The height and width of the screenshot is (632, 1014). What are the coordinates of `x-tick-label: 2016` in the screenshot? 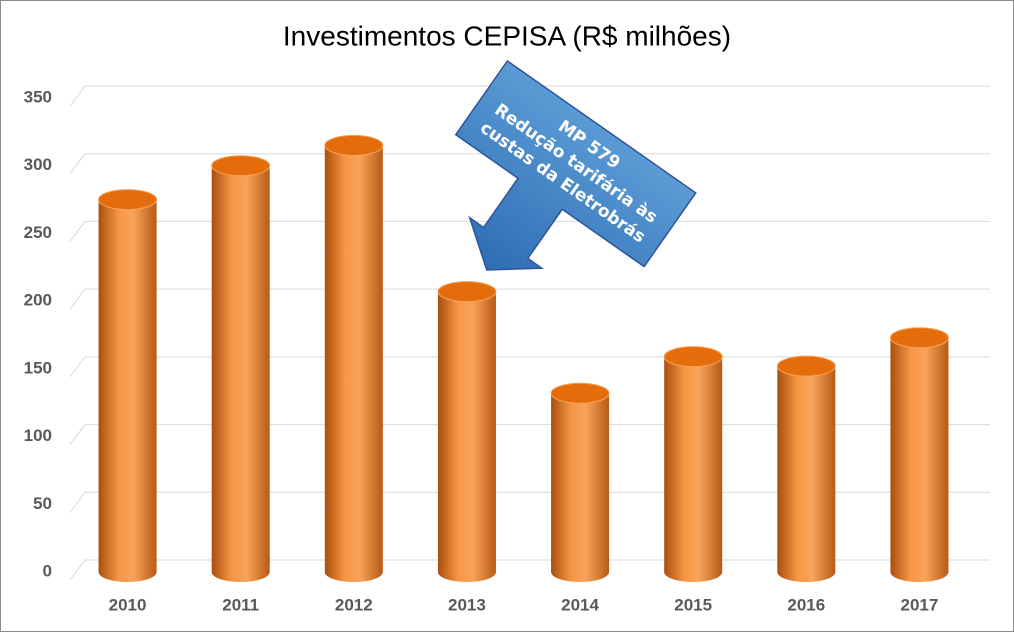 It's located at (806, 604).